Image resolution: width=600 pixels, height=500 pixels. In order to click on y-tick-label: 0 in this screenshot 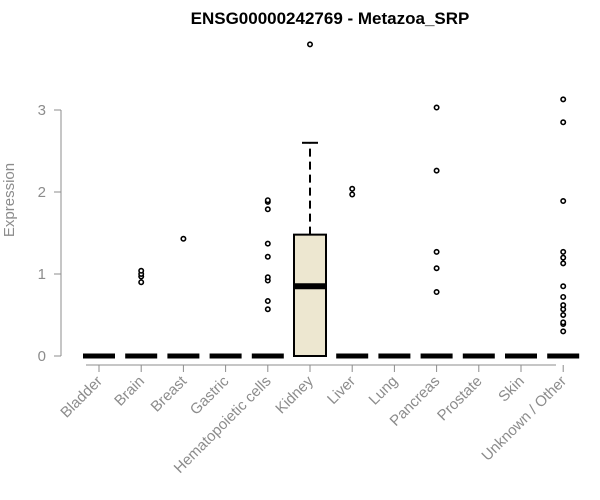, I will do `click(42, 356)`.